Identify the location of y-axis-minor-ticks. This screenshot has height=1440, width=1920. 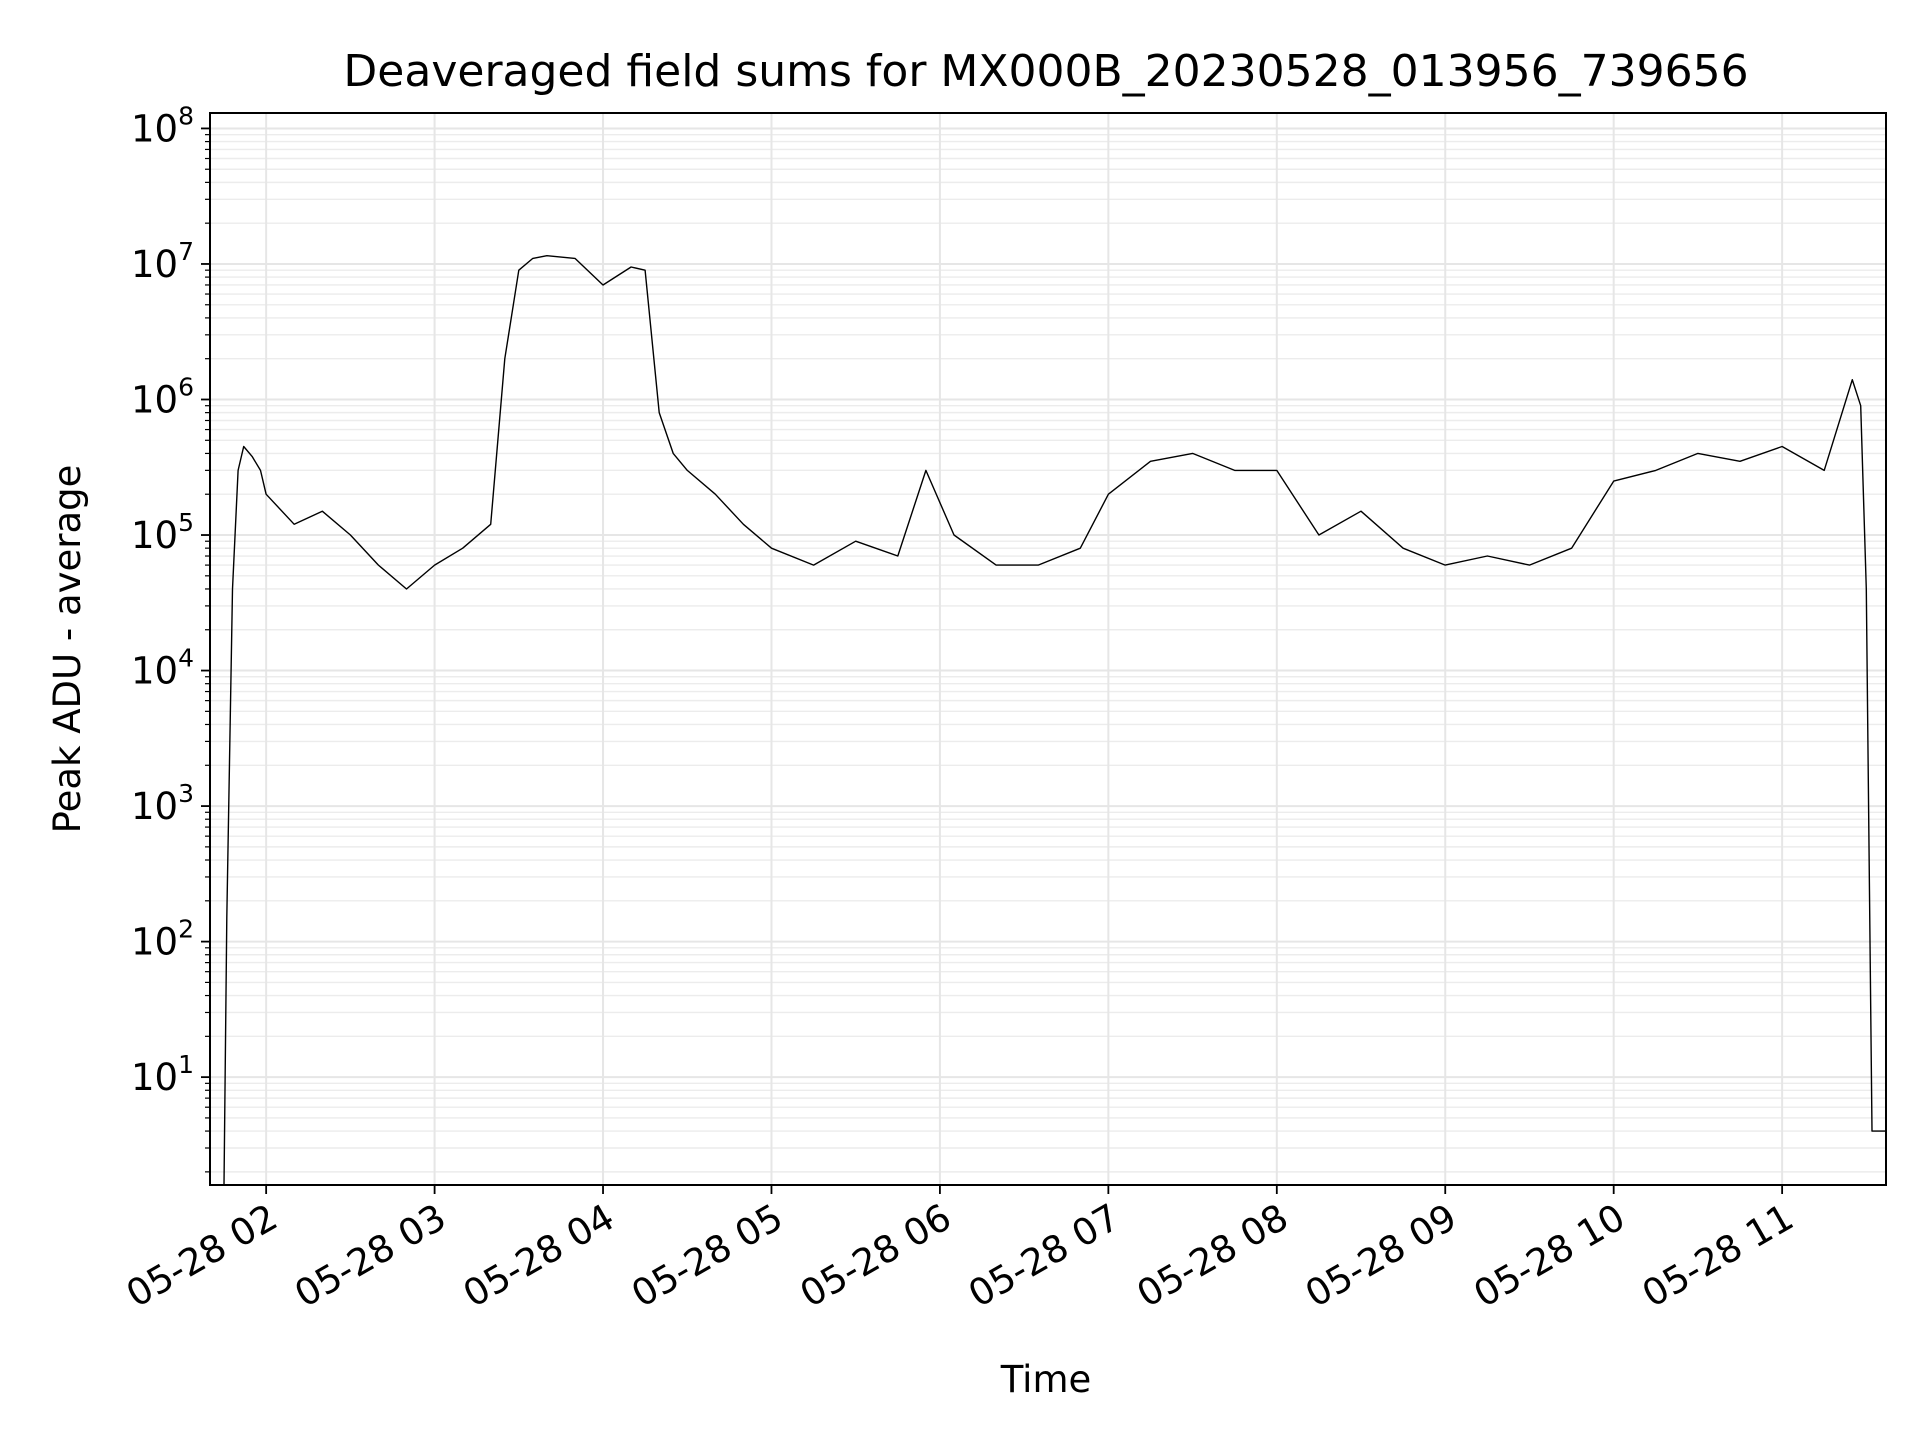
(207, 653).